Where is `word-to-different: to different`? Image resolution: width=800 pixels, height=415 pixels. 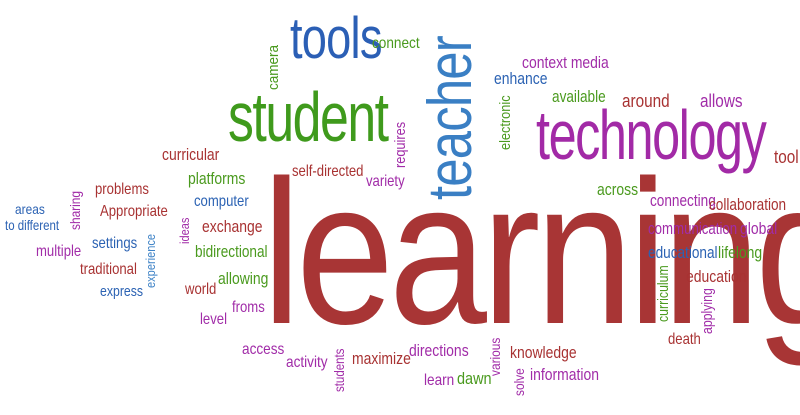
word-to-different: to different is located at coordinates (32, 225).